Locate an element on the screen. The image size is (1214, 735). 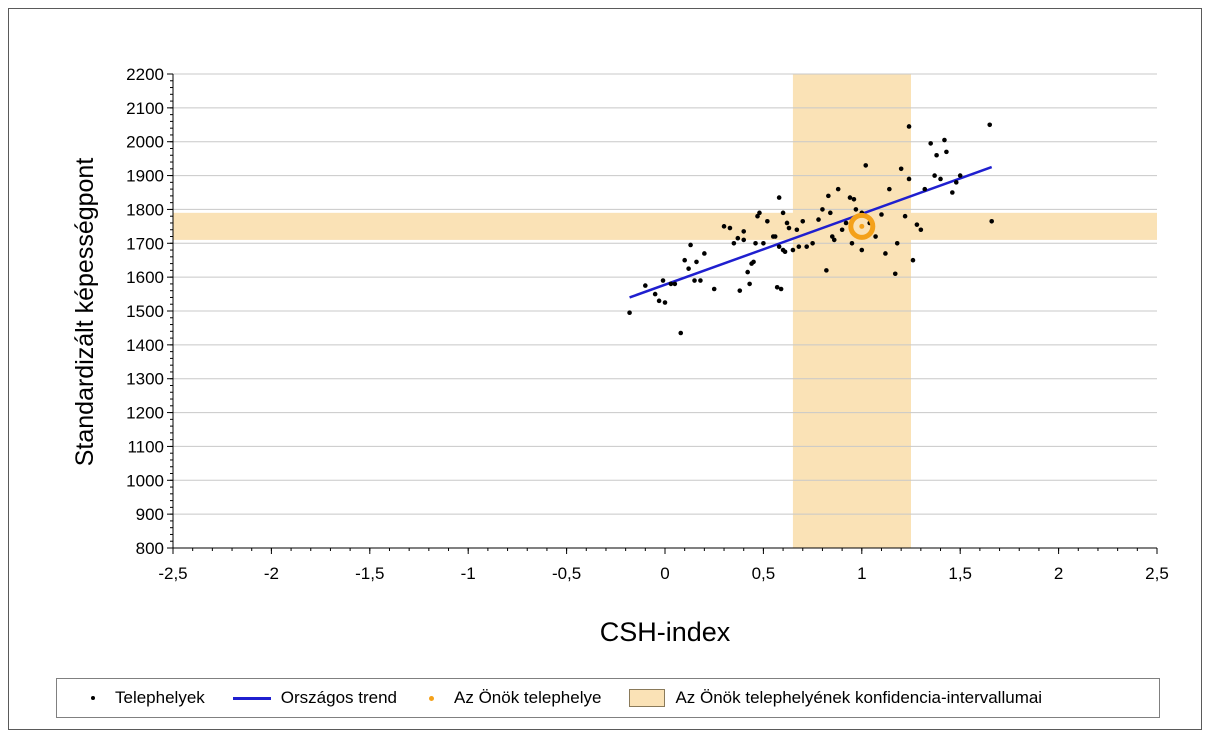
y-tick-label: 1400 is located at coordinates (145, 345).